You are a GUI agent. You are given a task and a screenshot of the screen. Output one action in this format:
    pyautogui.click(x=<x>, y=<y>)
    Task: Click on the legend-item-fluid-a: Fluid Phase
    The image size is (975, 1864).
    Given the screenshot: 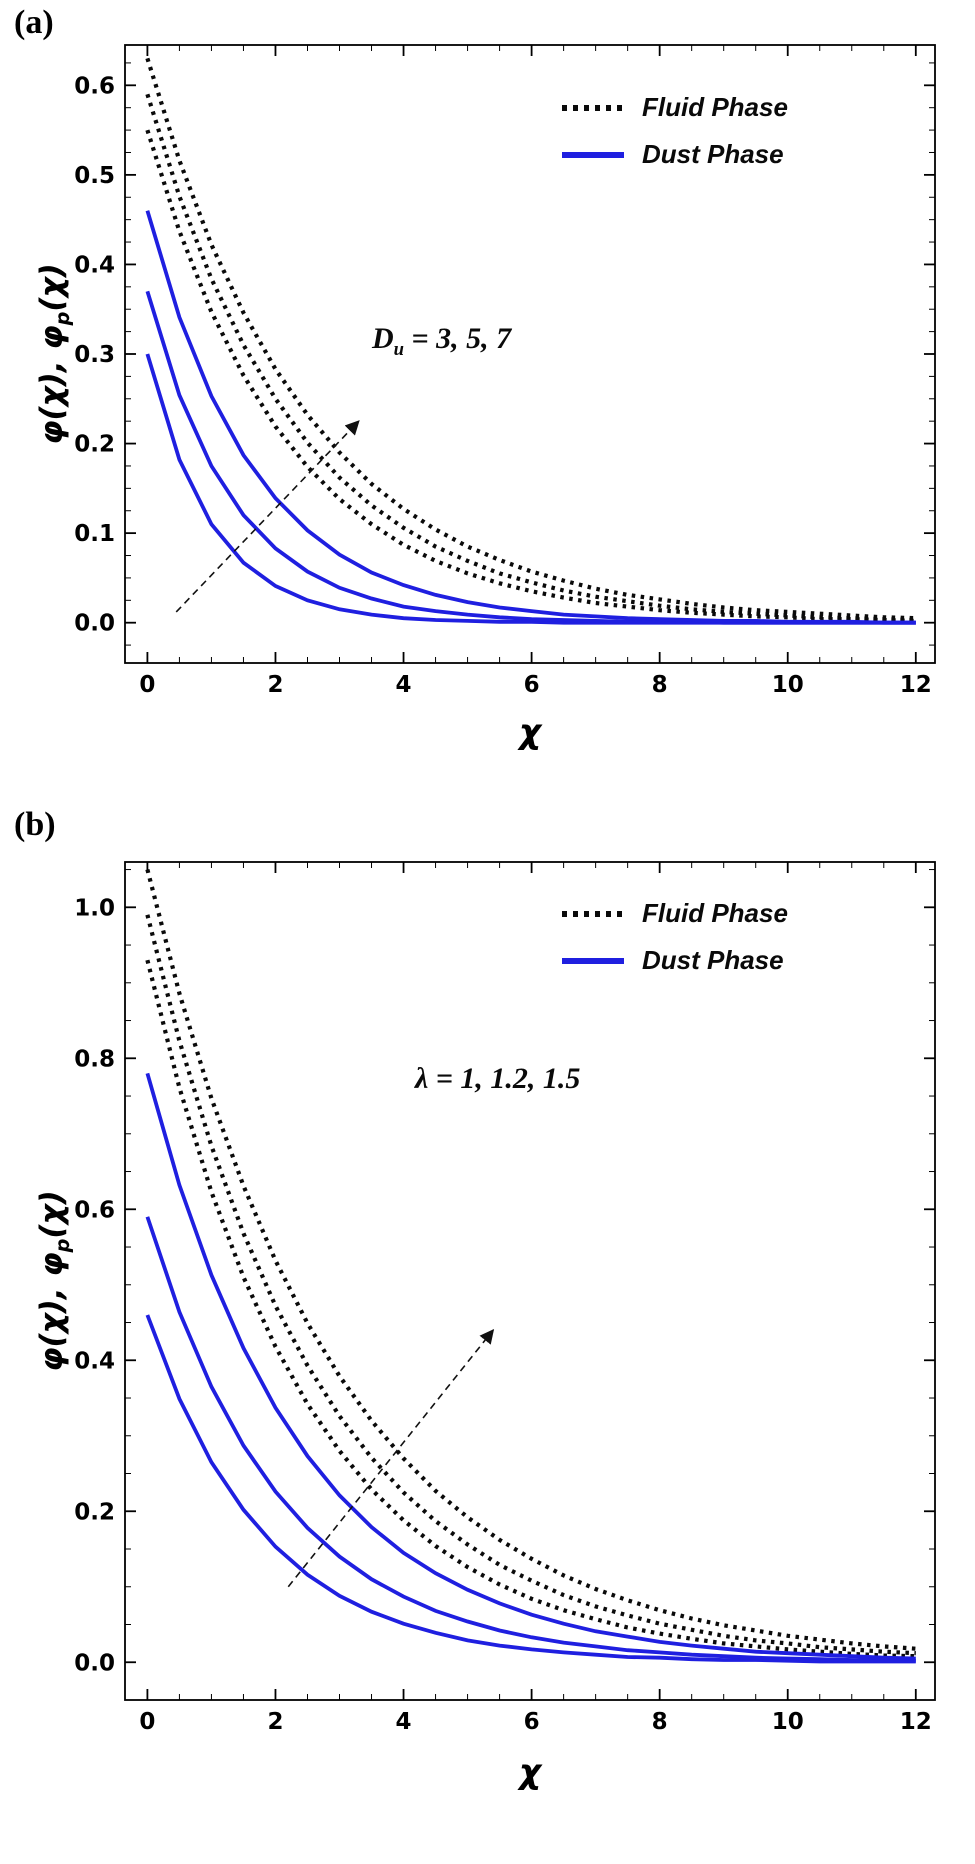 What is the action you would take?
    pyautogui.click(x=674, y=107)
    